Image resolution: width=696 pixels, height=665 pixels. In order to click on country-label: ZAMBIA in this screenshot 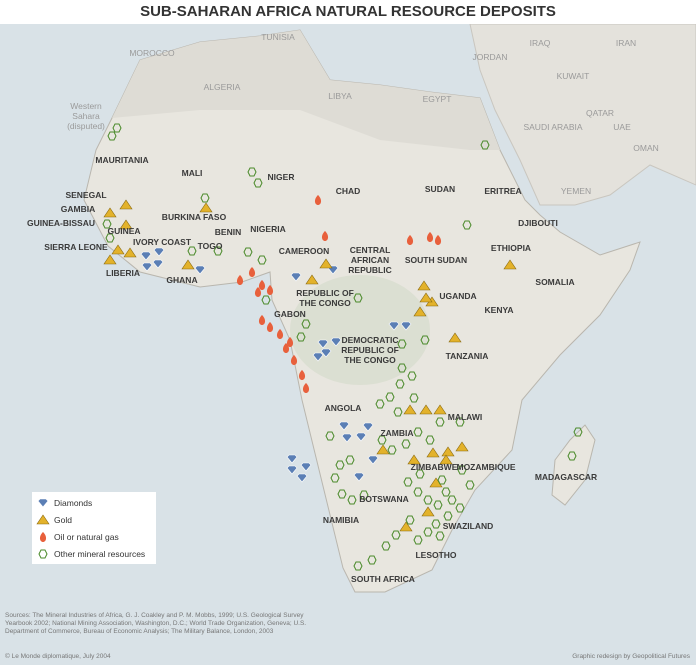, I will do `click(397, 433)`.